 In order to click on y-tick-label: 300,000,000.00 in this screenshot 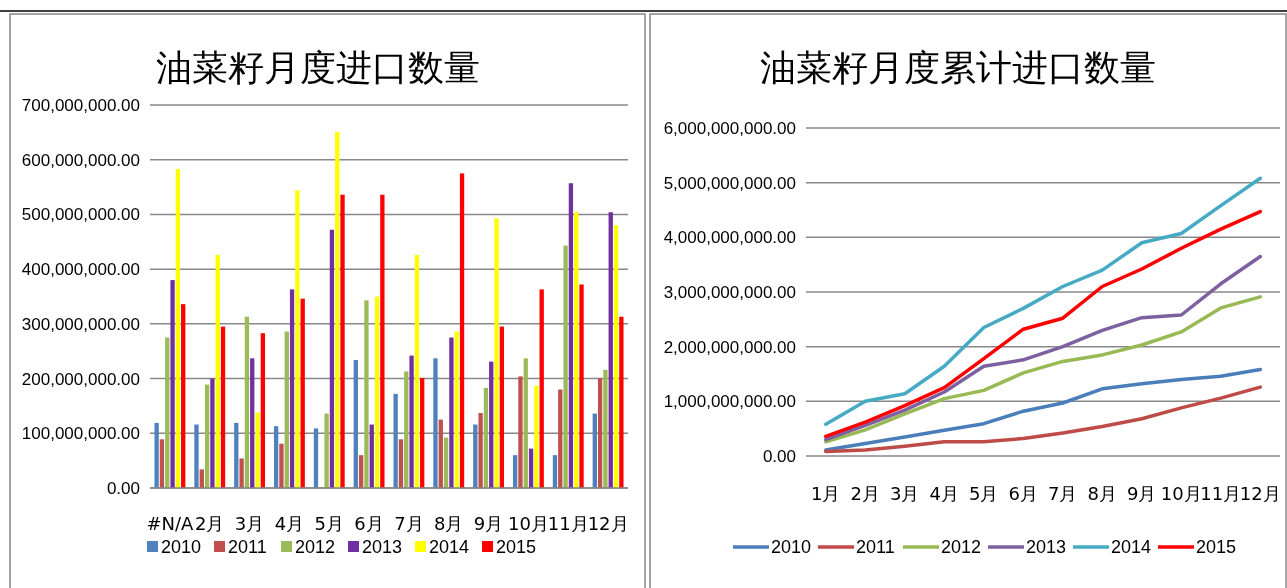, I will do `click(80, 324)`.